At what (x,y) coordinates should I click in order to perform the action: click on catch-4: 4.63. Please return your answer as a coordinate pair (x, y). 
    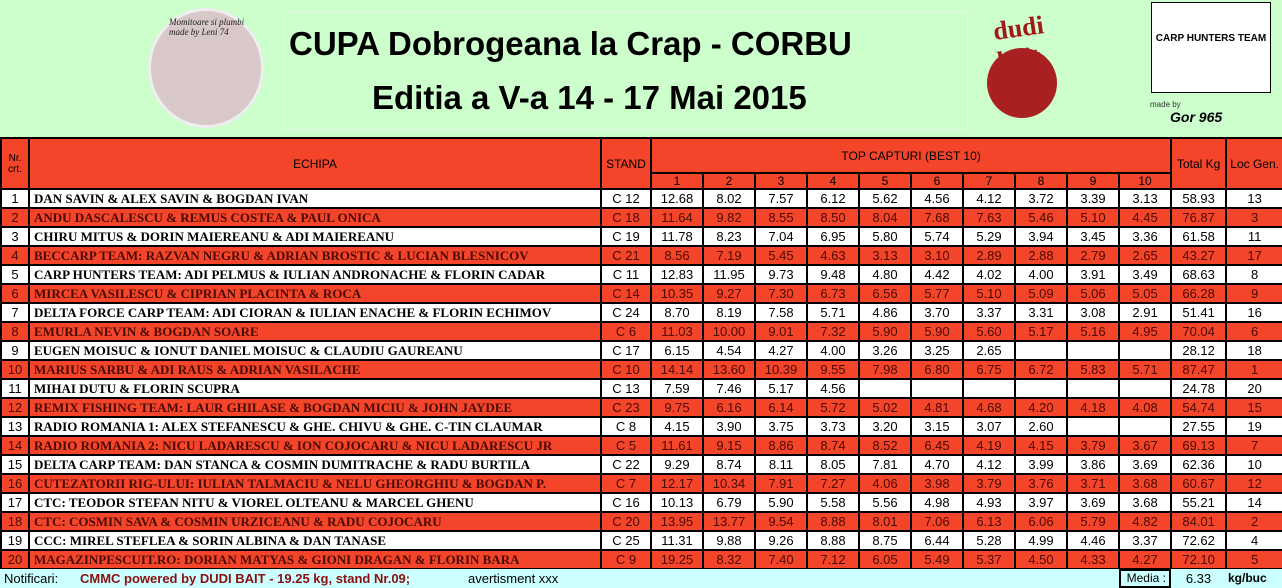
    Looking at the image, I should click on (833, 255).